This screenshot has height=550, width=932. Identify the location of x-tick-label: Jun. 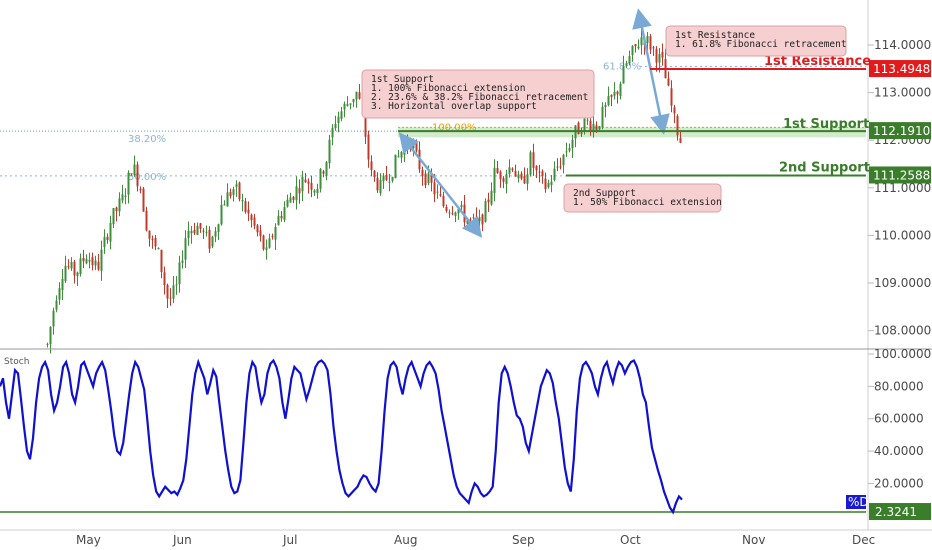
(182, 540).